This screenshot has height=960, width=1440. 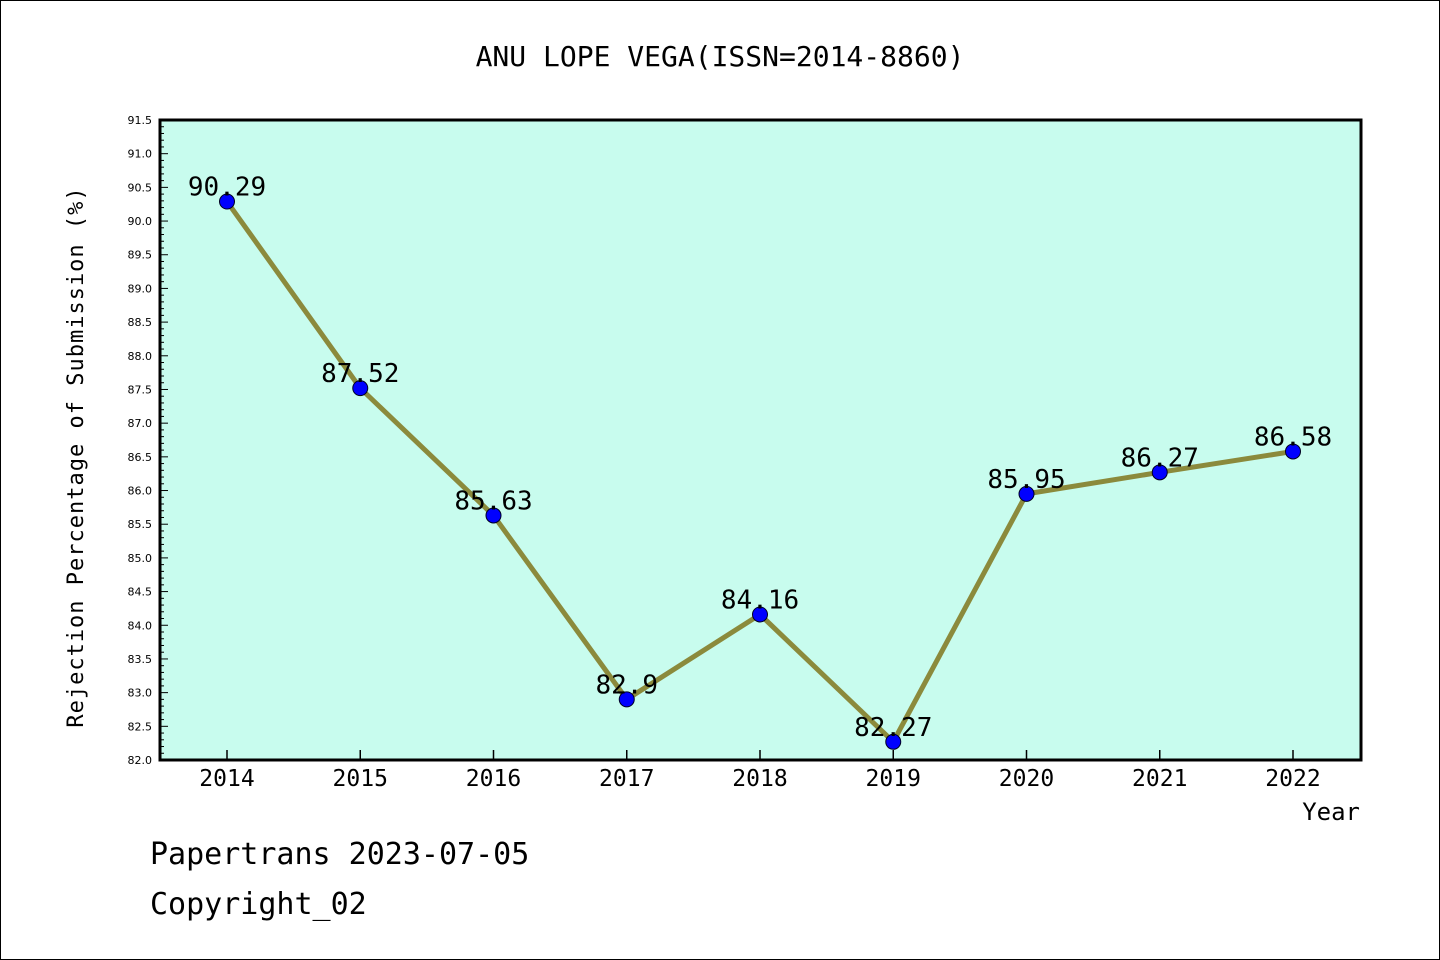 I want to click on data-label: 86.27, so click(x=1160, y=458).